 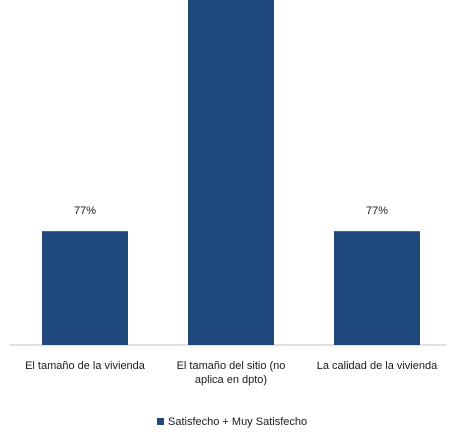 I want to click on x-tick-label-3-line-1: La calidad de la vivienda, so click(x=377, y=366).